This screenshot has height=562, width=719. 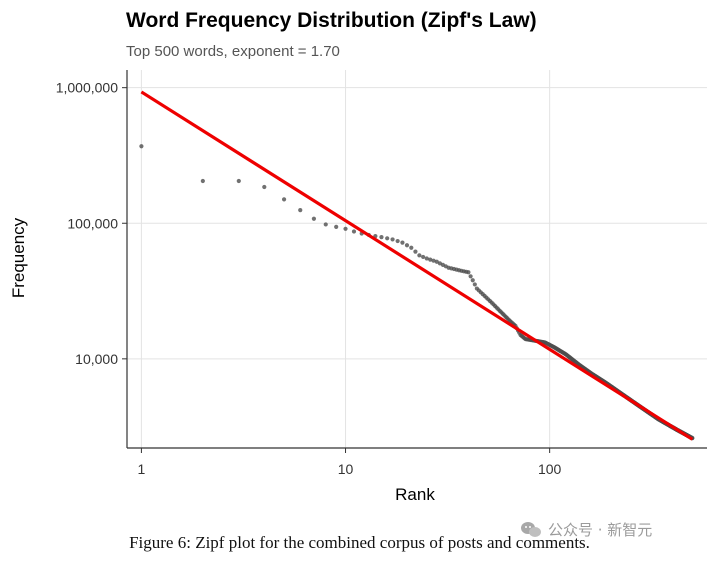 I want to click on x-tick-label: 1, so click(x=142, y=469).